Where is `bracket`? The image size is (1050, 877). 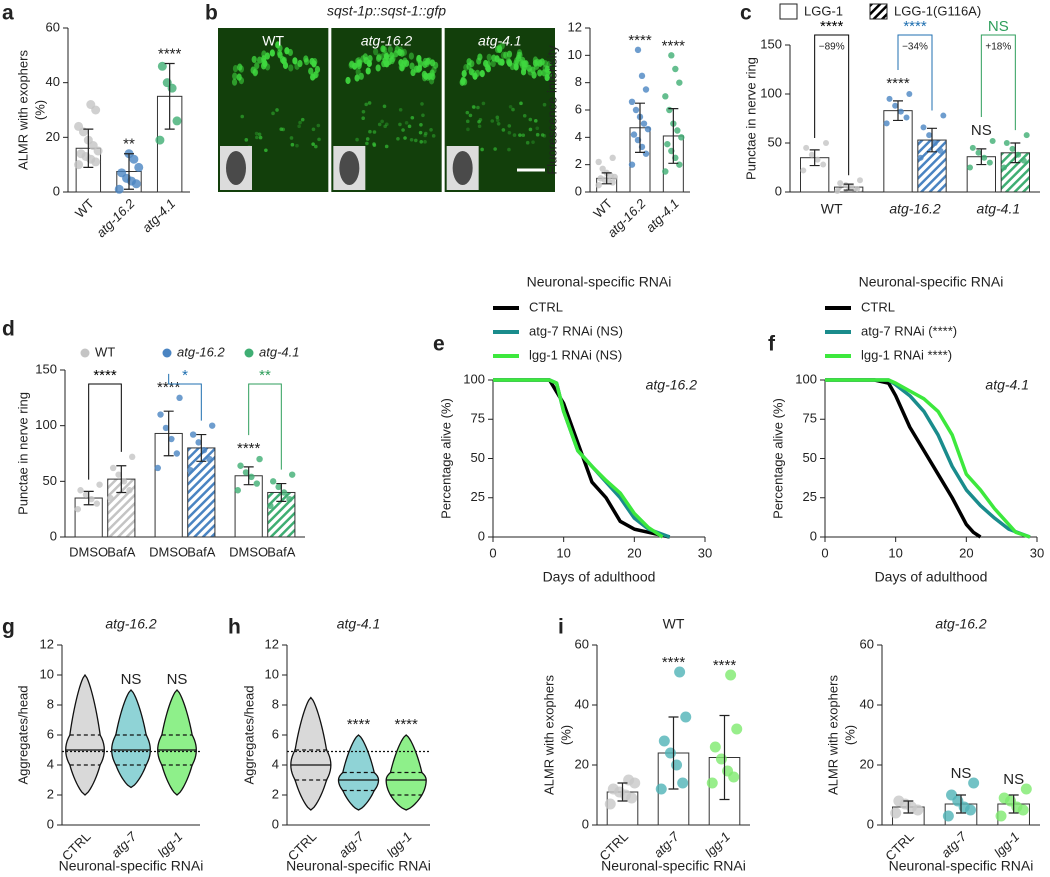
bracket is located at coordinates (185, 397).